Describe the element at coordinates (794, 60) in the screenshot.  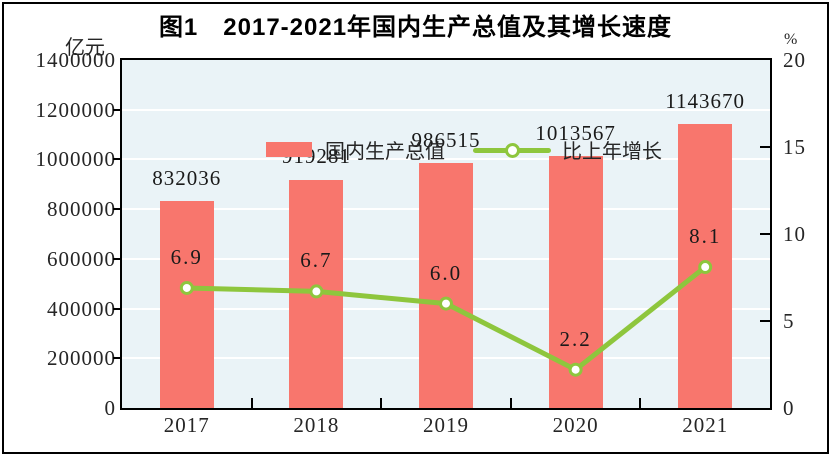
I see `right-axis-tick-label: 20` at that location.